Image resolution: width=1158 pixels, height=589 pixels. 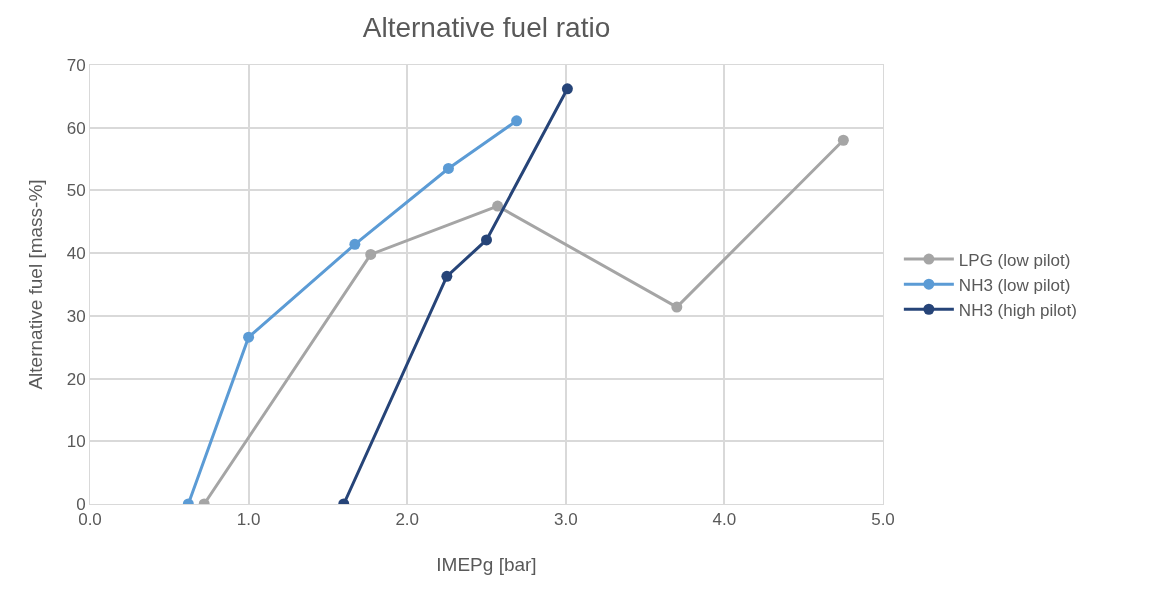 What do you see at coordinates (76, 316) in the screenshot?
I see `y-tick-label: 30` at bounding box center [76, 316].